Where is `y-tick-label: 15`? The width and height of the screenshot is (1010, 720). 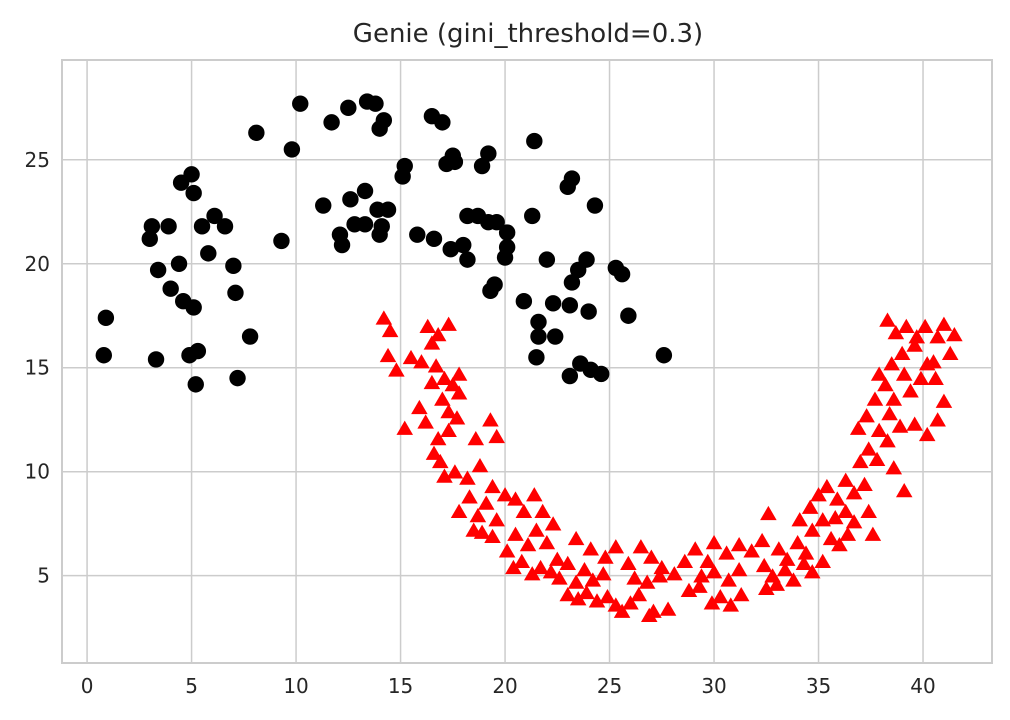
y-tick-label: 15 is located at coordinates (37, 368).